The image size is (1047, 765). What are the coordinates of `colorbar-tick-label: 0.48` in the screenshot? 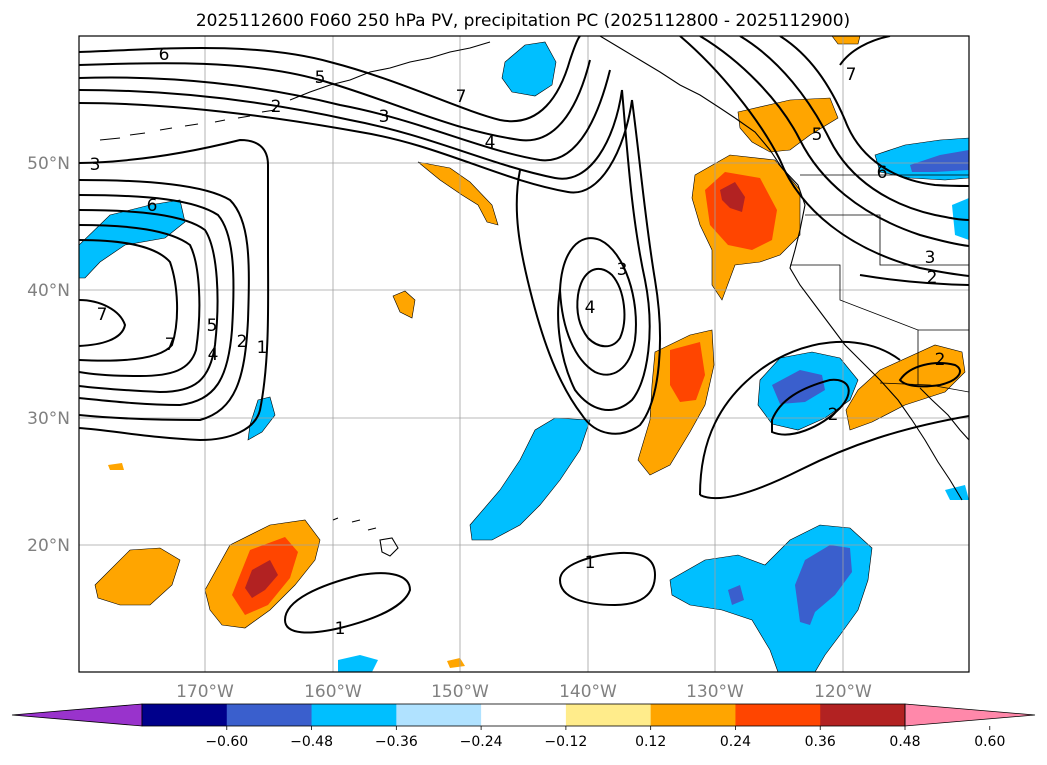 It's located at (904, 742).